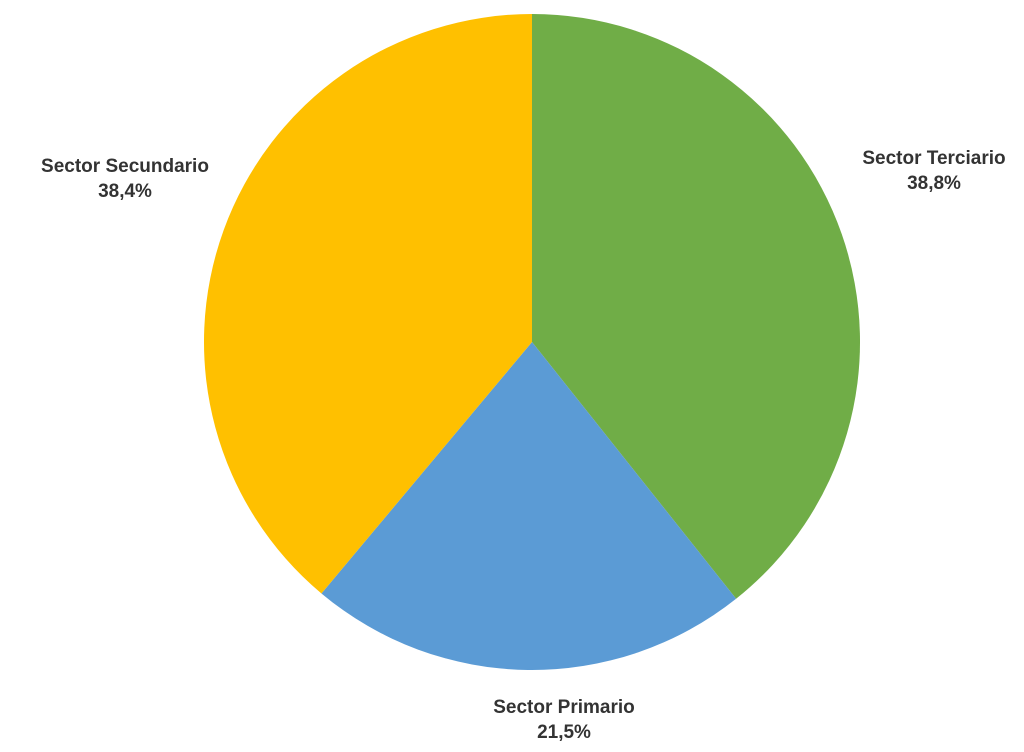 This screenshot has width=1024, height=752. I want to click on data-label-value-sector-terciario: 38,8%, so click(934, 183).